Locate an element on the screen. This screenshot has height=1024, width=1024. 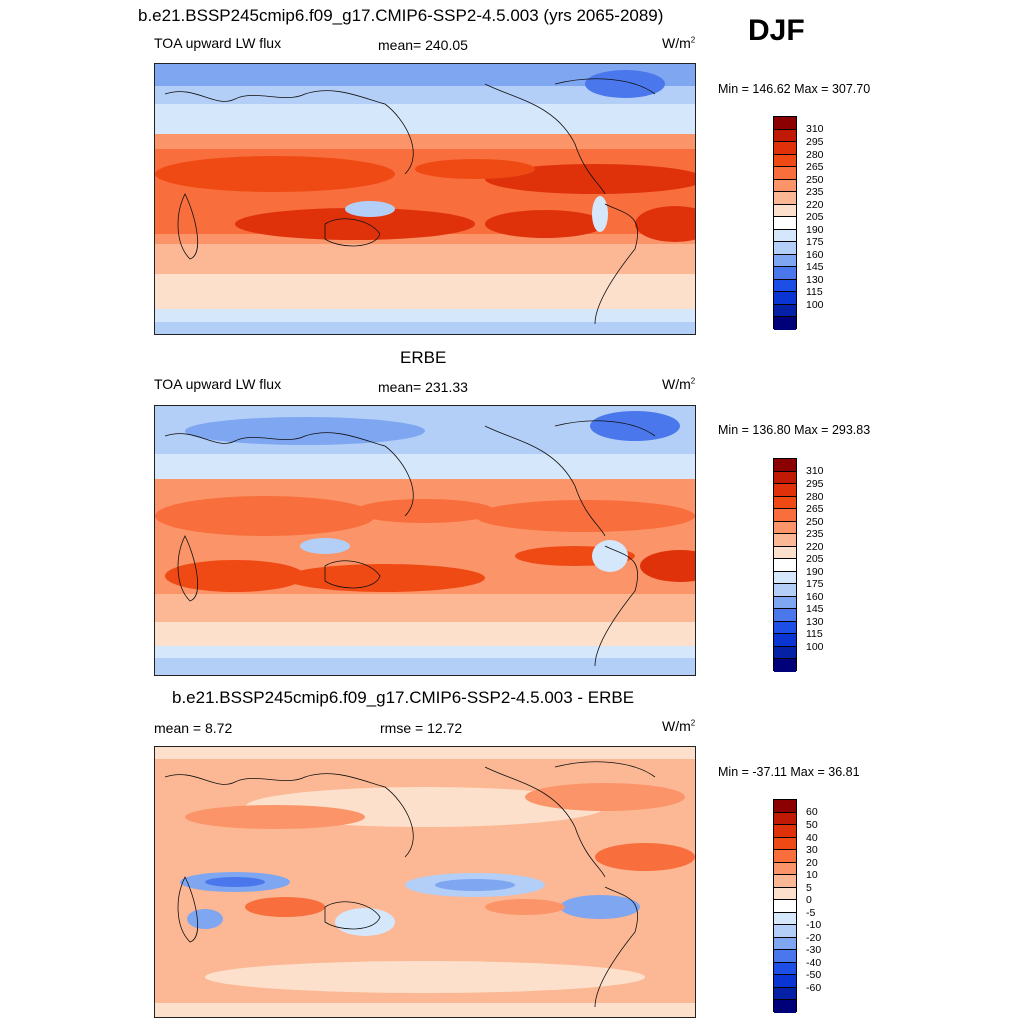
panel2-colorbar-label: 220 is located at coordinates (815, 547).